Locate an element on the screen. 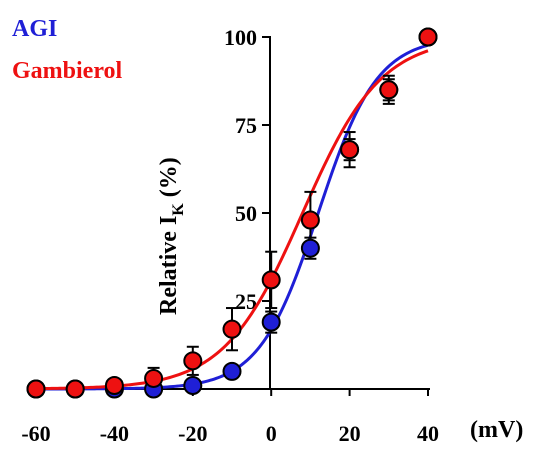 This screenshot has width=550, height=453. y-axis-ticks: 25 50 75 100 is located at coordinates (247, 169).